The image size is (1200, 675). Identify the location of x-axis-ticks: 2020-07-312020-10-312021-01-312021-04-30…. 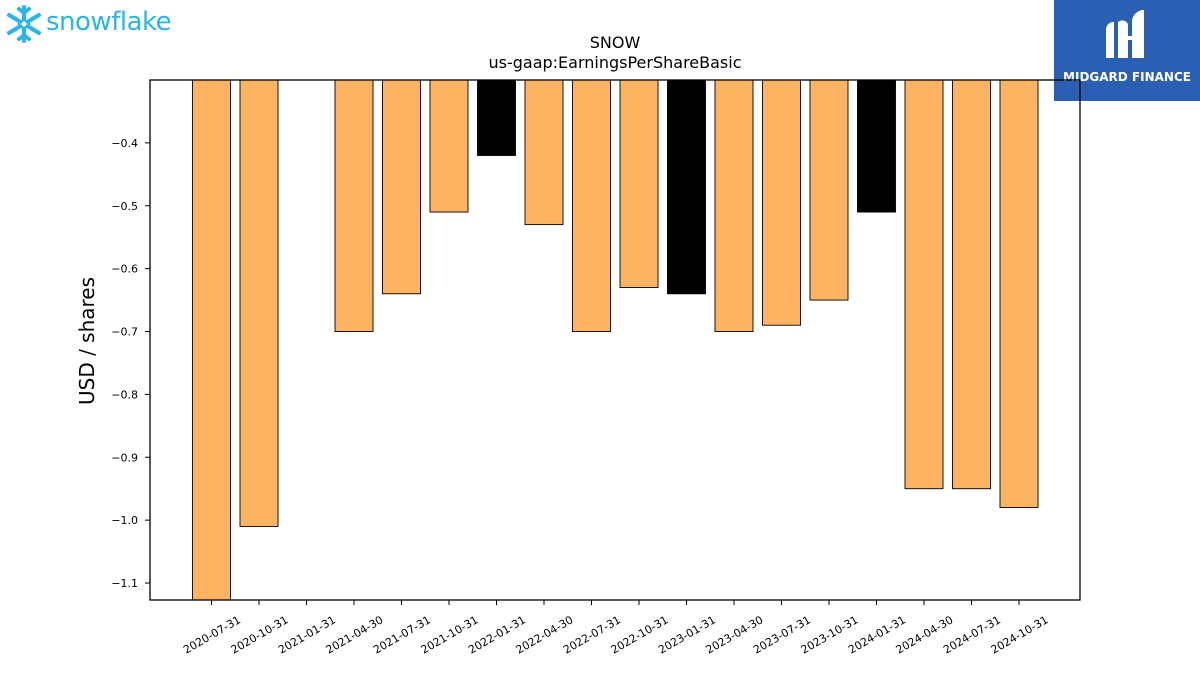
(616, 628).